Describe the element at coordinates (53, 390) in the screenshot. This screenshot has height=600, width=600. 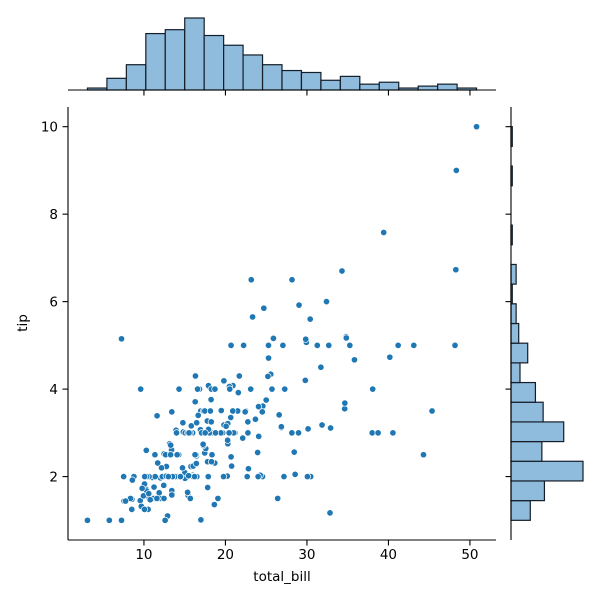
I see `y-tick-label: 4` at that location.